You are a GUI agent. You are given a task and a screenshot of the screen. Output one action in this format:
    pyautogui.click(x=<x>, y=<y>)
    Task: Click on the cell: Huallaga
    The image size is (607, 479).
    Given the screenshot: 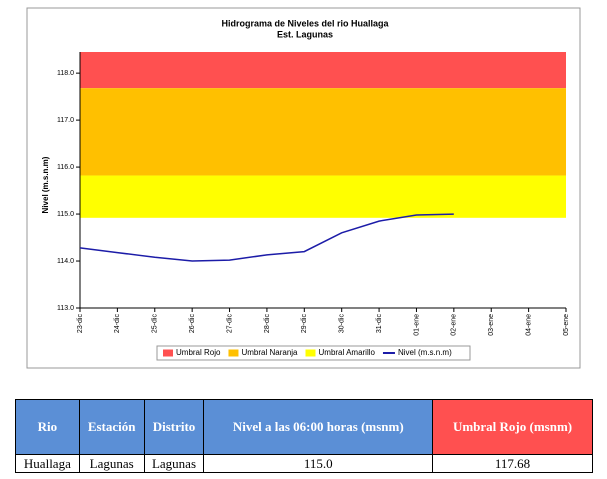 What is the action you would take?
    pyautogui.click(x=47, y=463)
    